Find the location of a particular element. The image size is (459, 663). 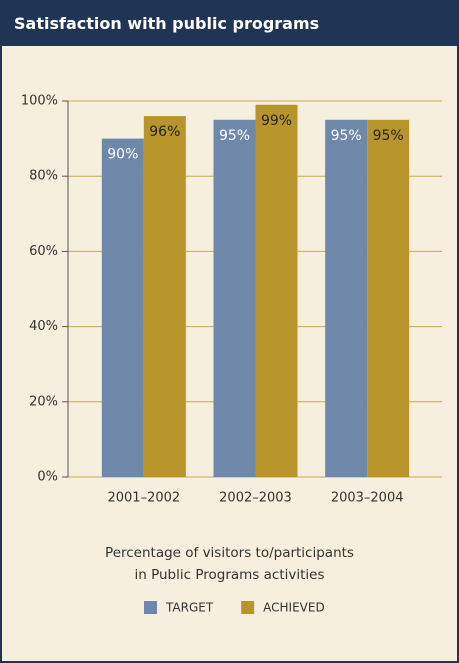

value-label: 90% is located at coordinates (122, 155).